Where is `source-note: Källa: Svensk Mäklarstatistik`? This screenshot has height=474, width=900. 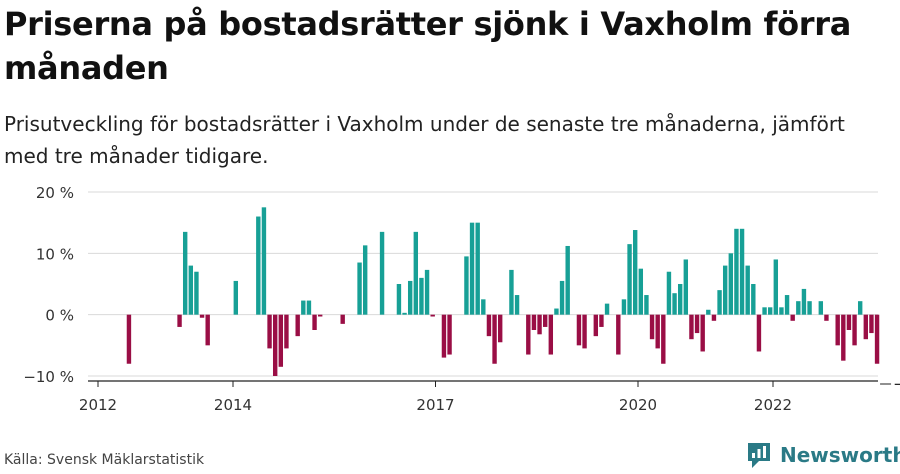
source-note: Källa: Svensk Mäklarstatistik is located at coordinates (104, 460).